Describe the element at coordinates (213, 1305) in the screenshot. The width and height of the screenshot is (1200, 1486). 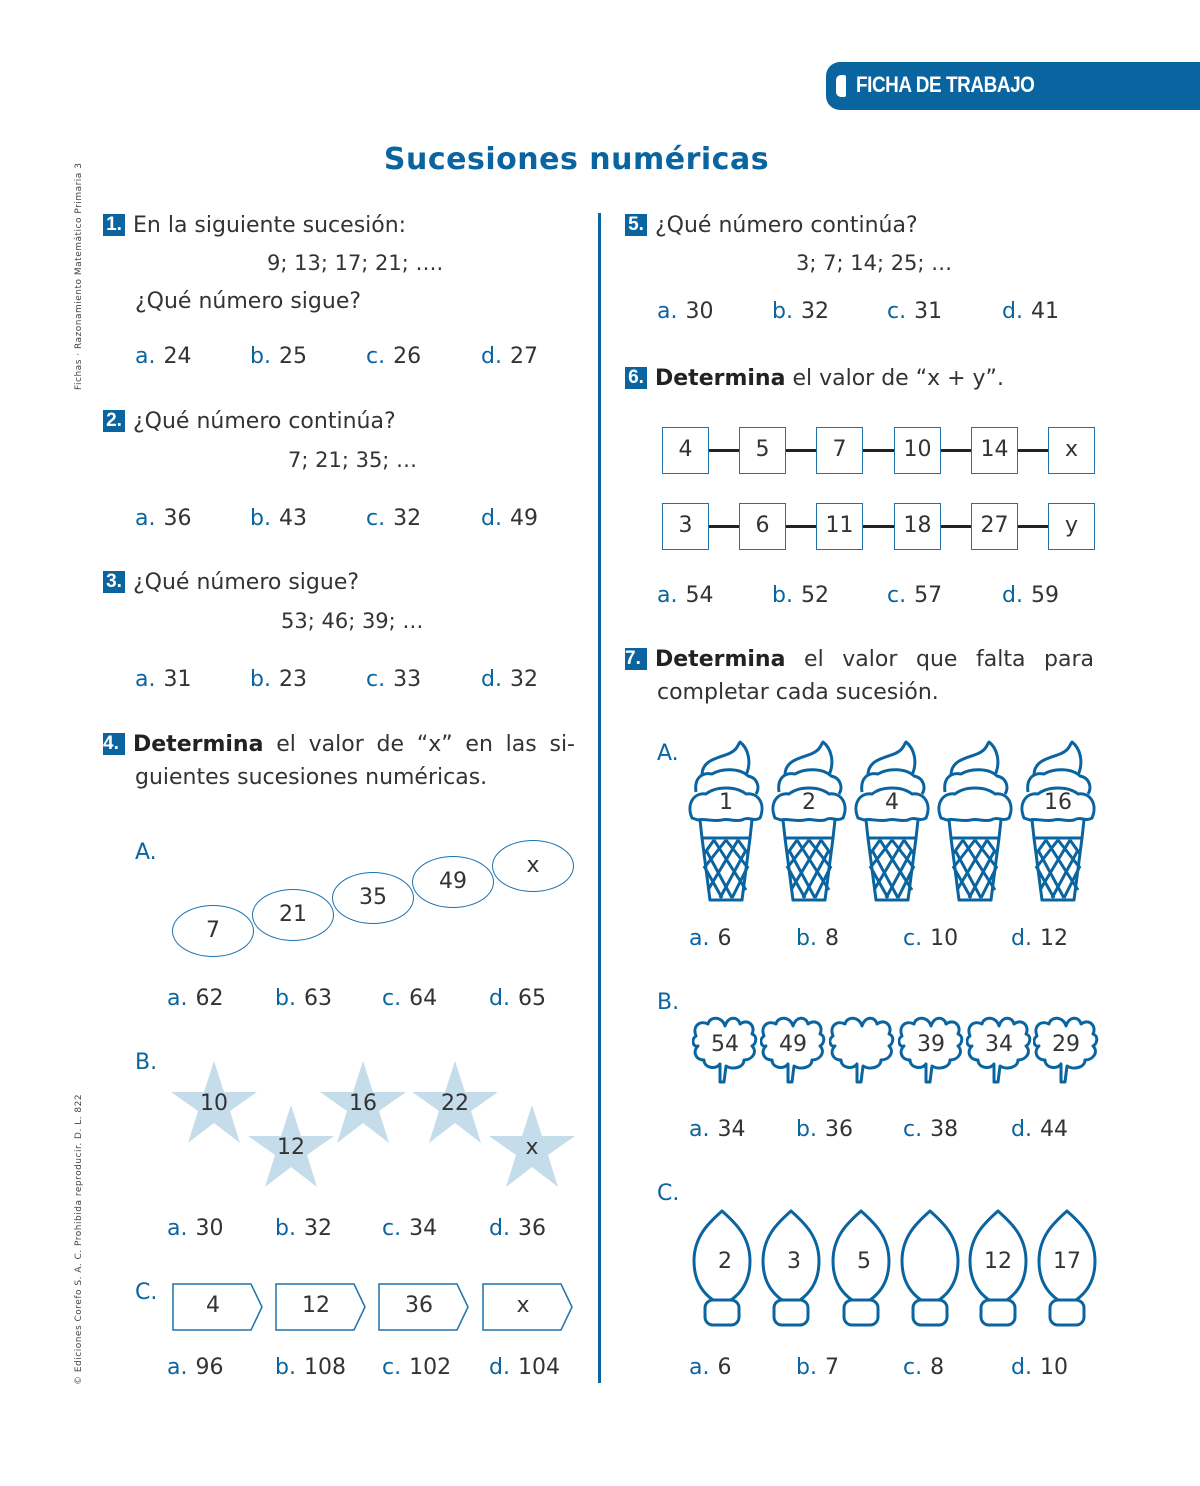
I see `arrow-box-value: 4` at that location.